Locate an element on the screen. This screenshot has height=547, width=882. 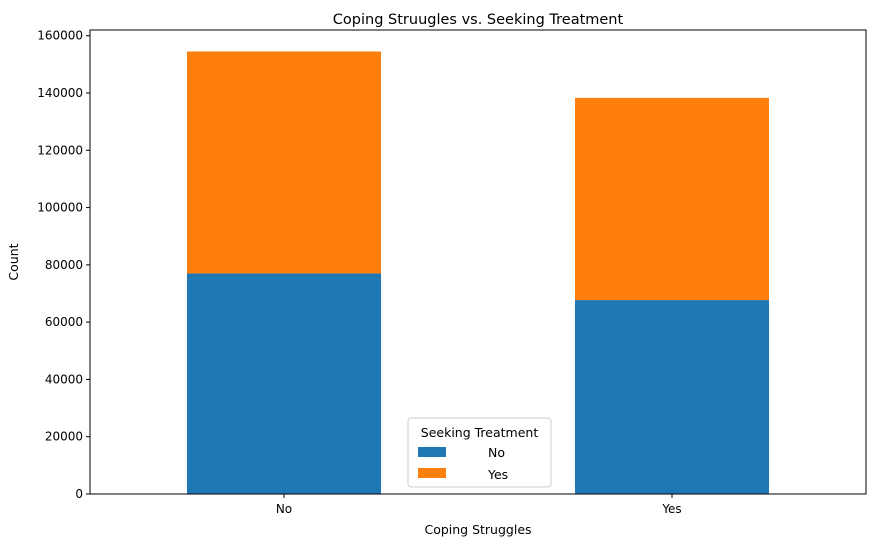
legend-title: Seeking Treatment is located at coordinates (480, 432).